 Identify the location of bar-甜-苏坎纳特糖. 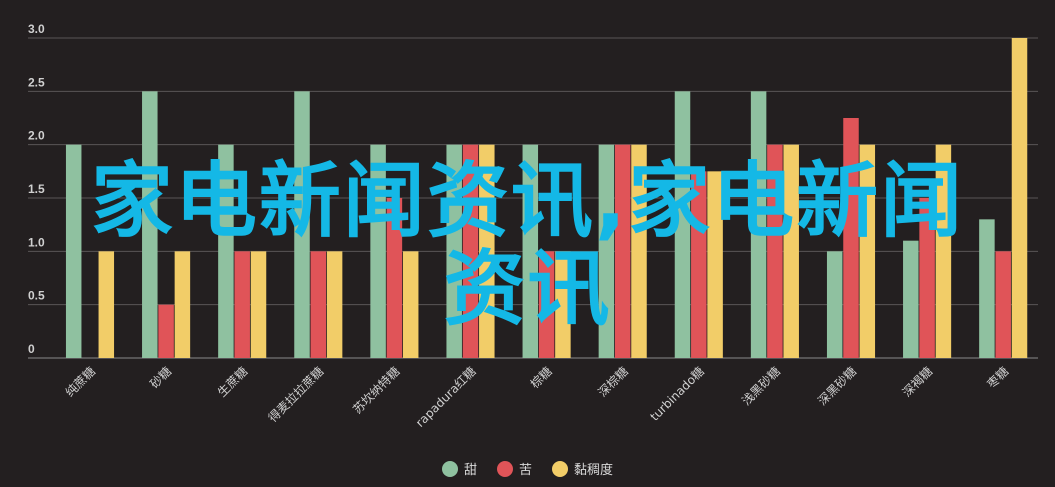
(378, 251).